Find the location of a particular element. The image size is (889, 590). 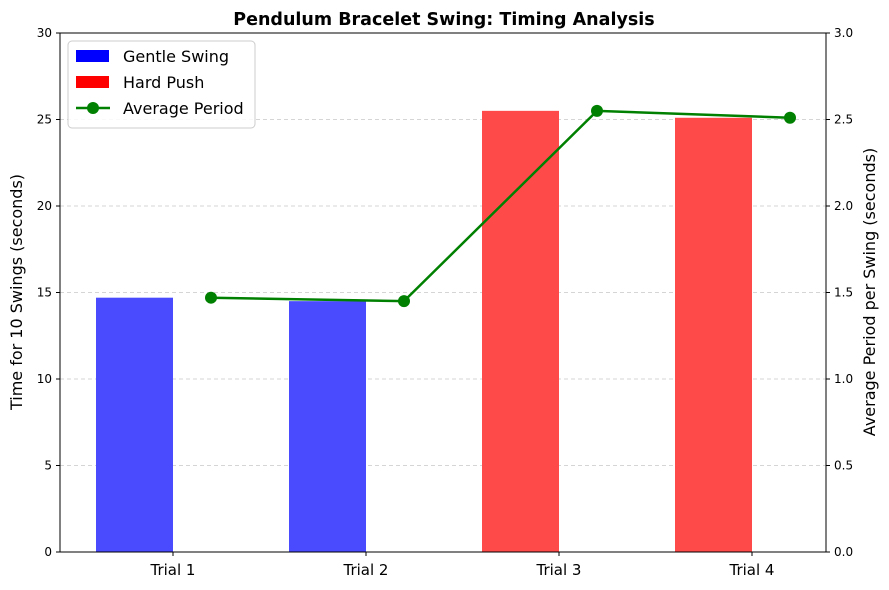

y-left-tick-label: 20 is located at coordinates (44, 206).